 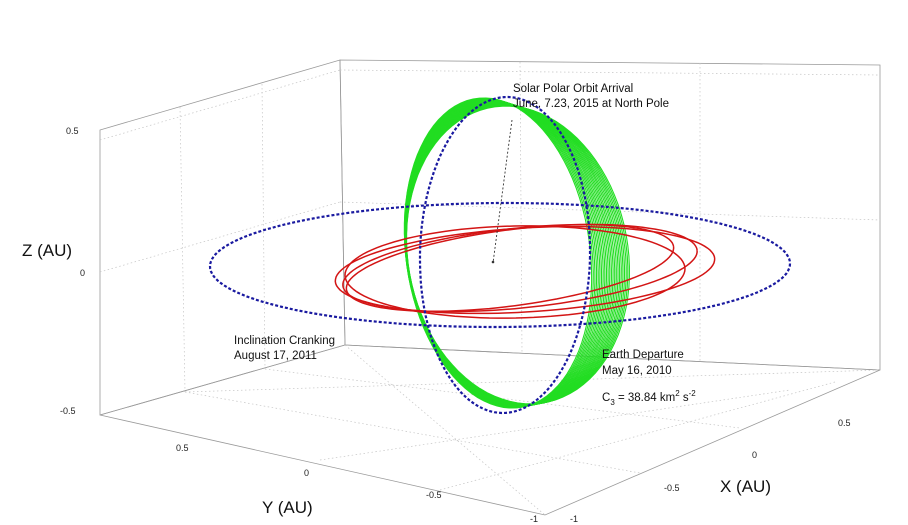 What do you see at coordinates (637, 371) in the screenshot?
I see `departure-annotation-date: May 16, 2010` at bounding box center [637, 371].